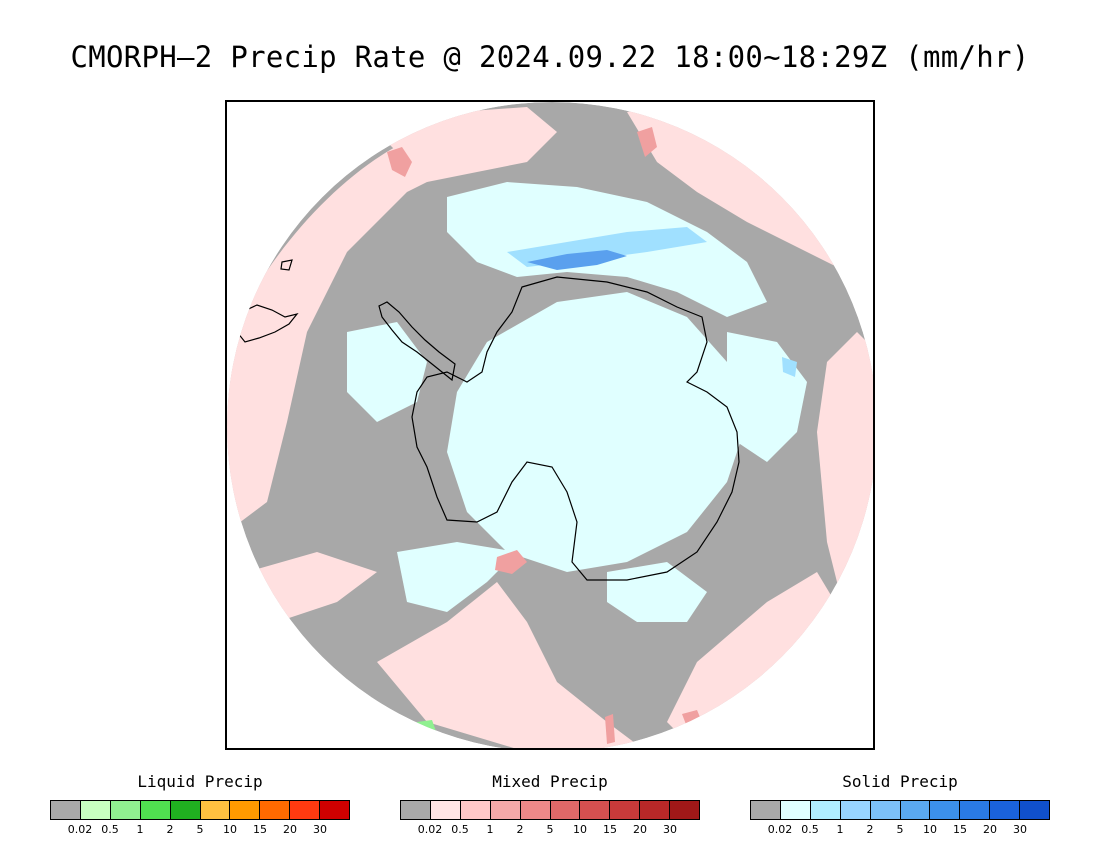 This screenshot has height=850, width=1100. Describe the element at coordinates (512, 665) in the screenshot. I see `pink-region-south` at that location.